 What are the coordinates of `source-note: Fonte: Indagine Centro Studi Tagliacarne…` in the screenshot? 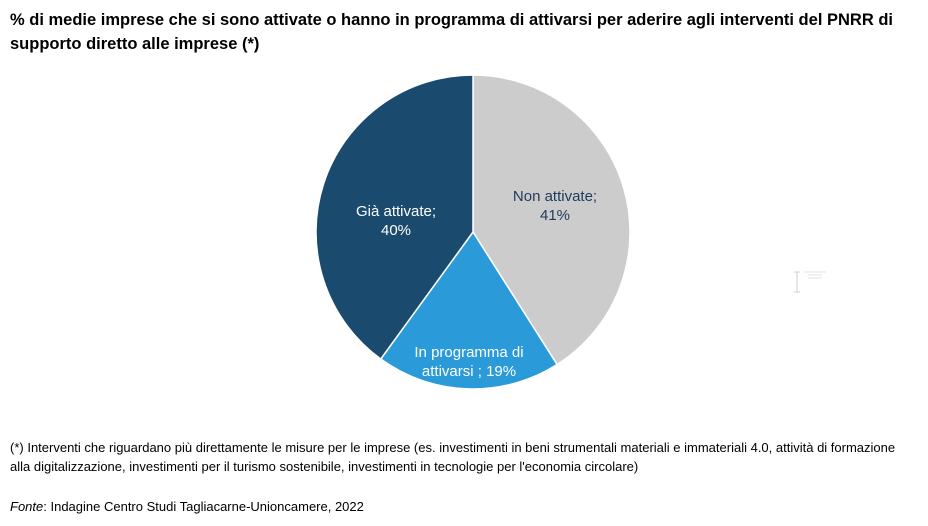 It's located at (187, 506).